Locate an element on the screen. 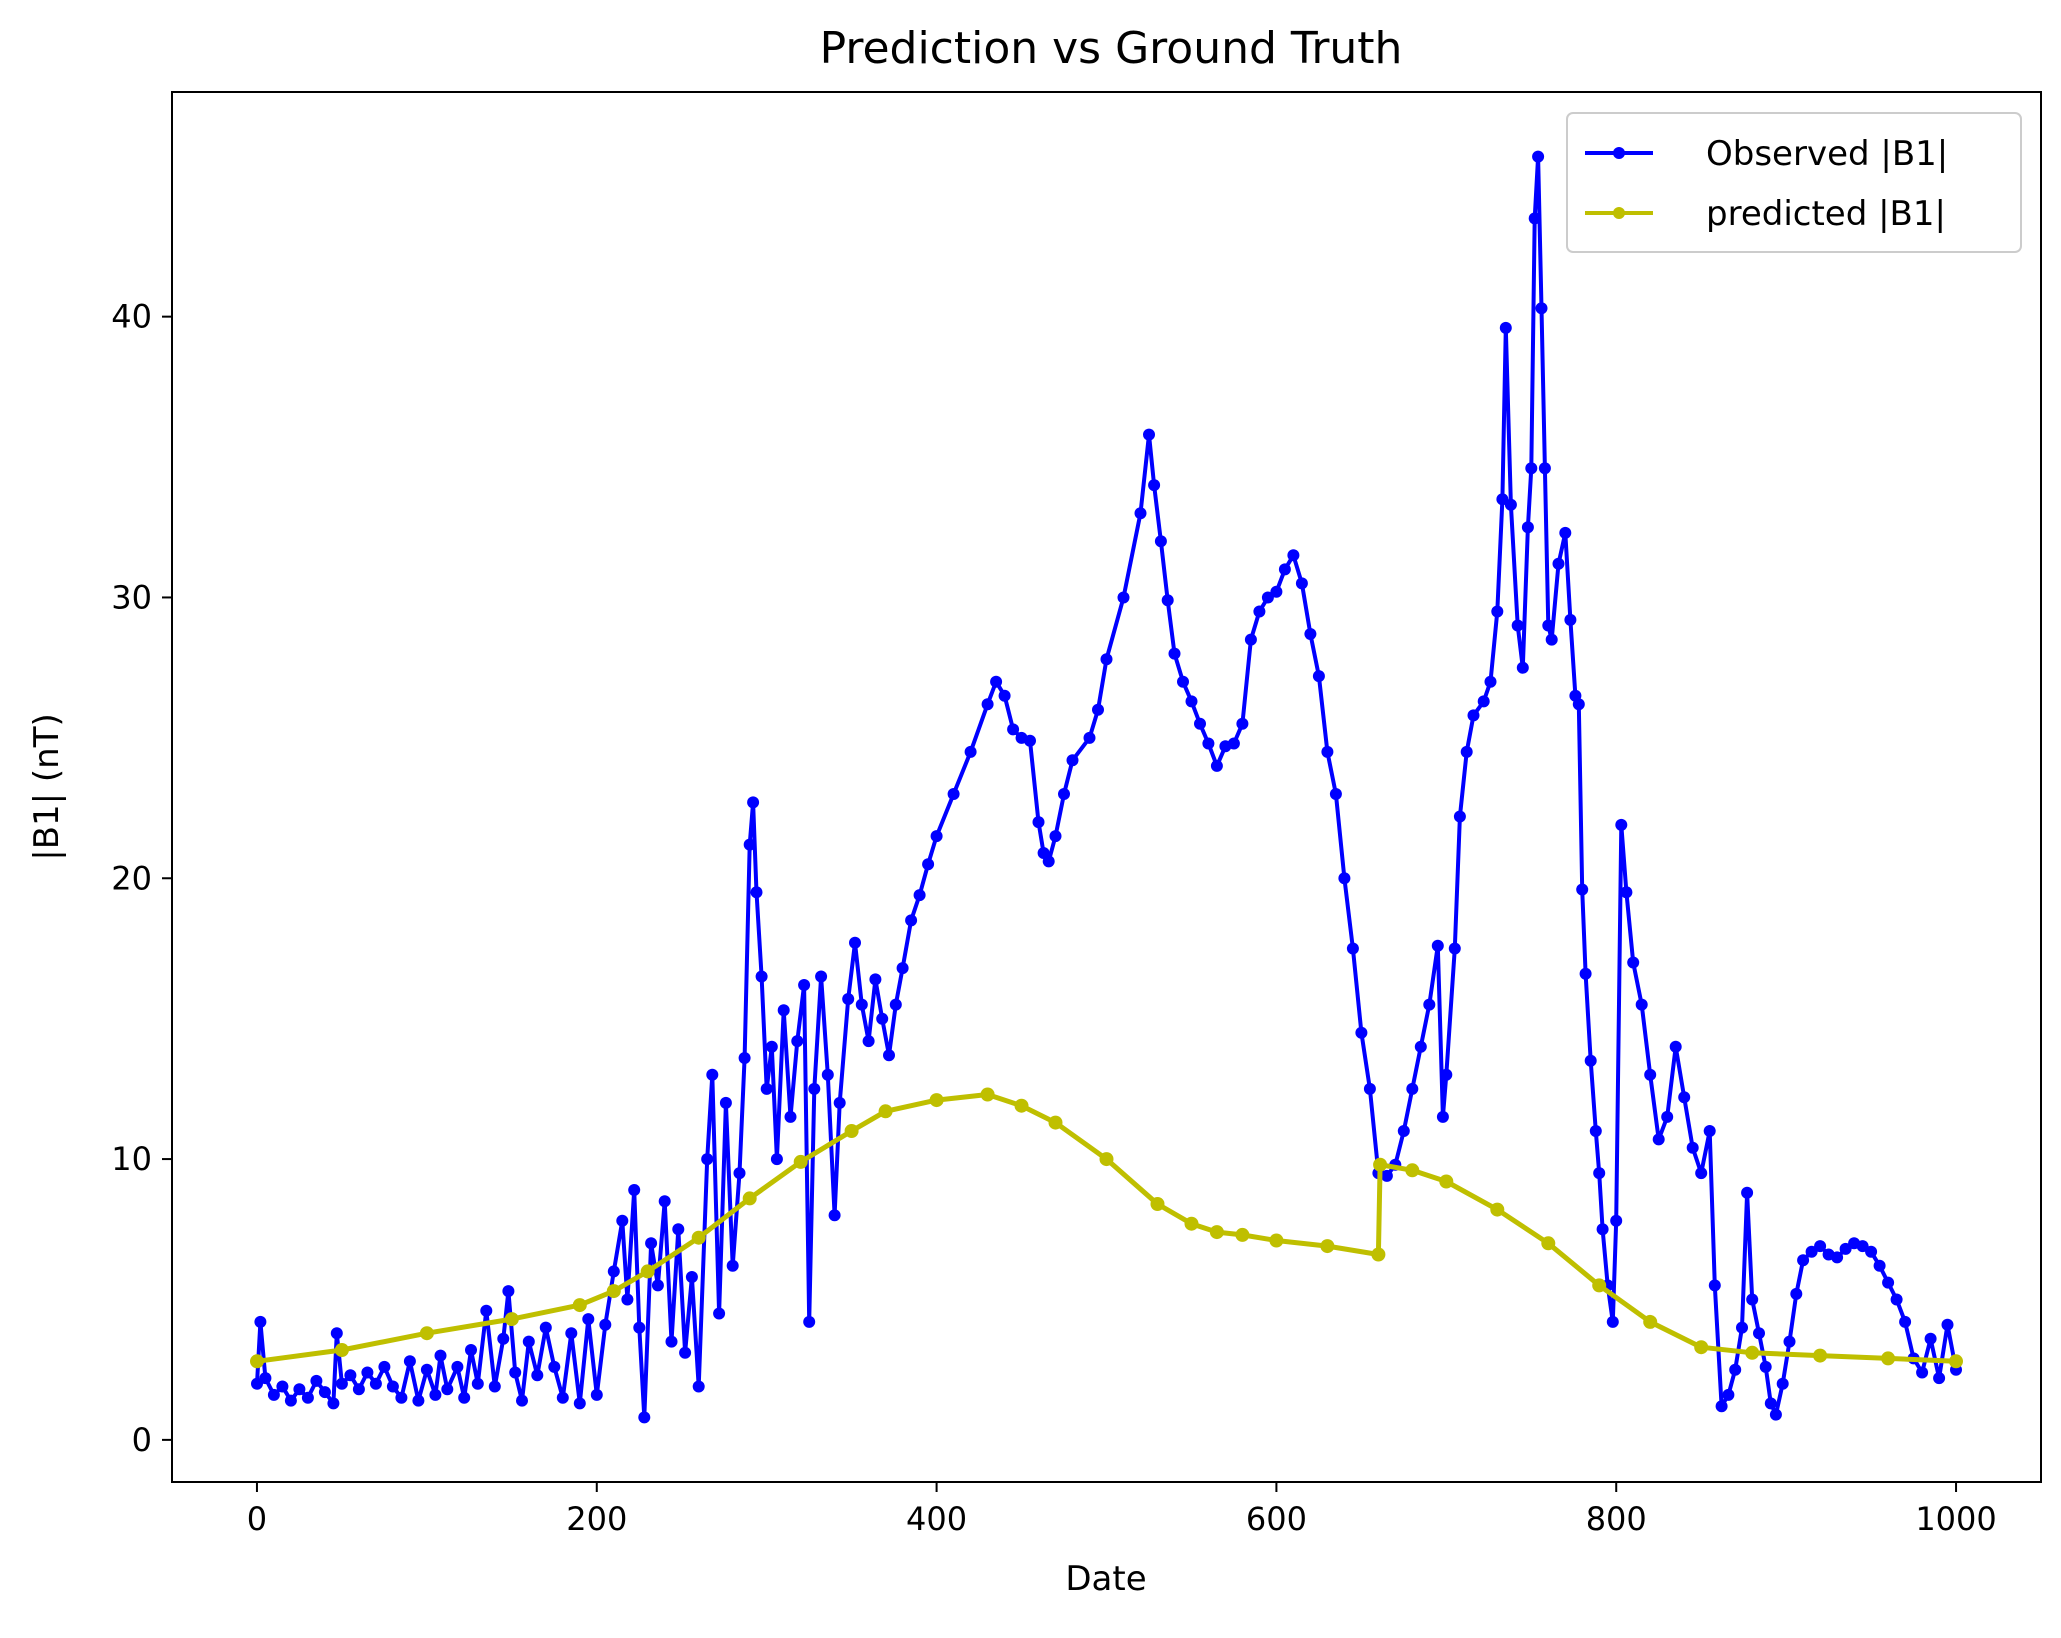 This screenshot has height=1638, width=2061. y-tick-label: 20 is located at coordinates (131, 878).